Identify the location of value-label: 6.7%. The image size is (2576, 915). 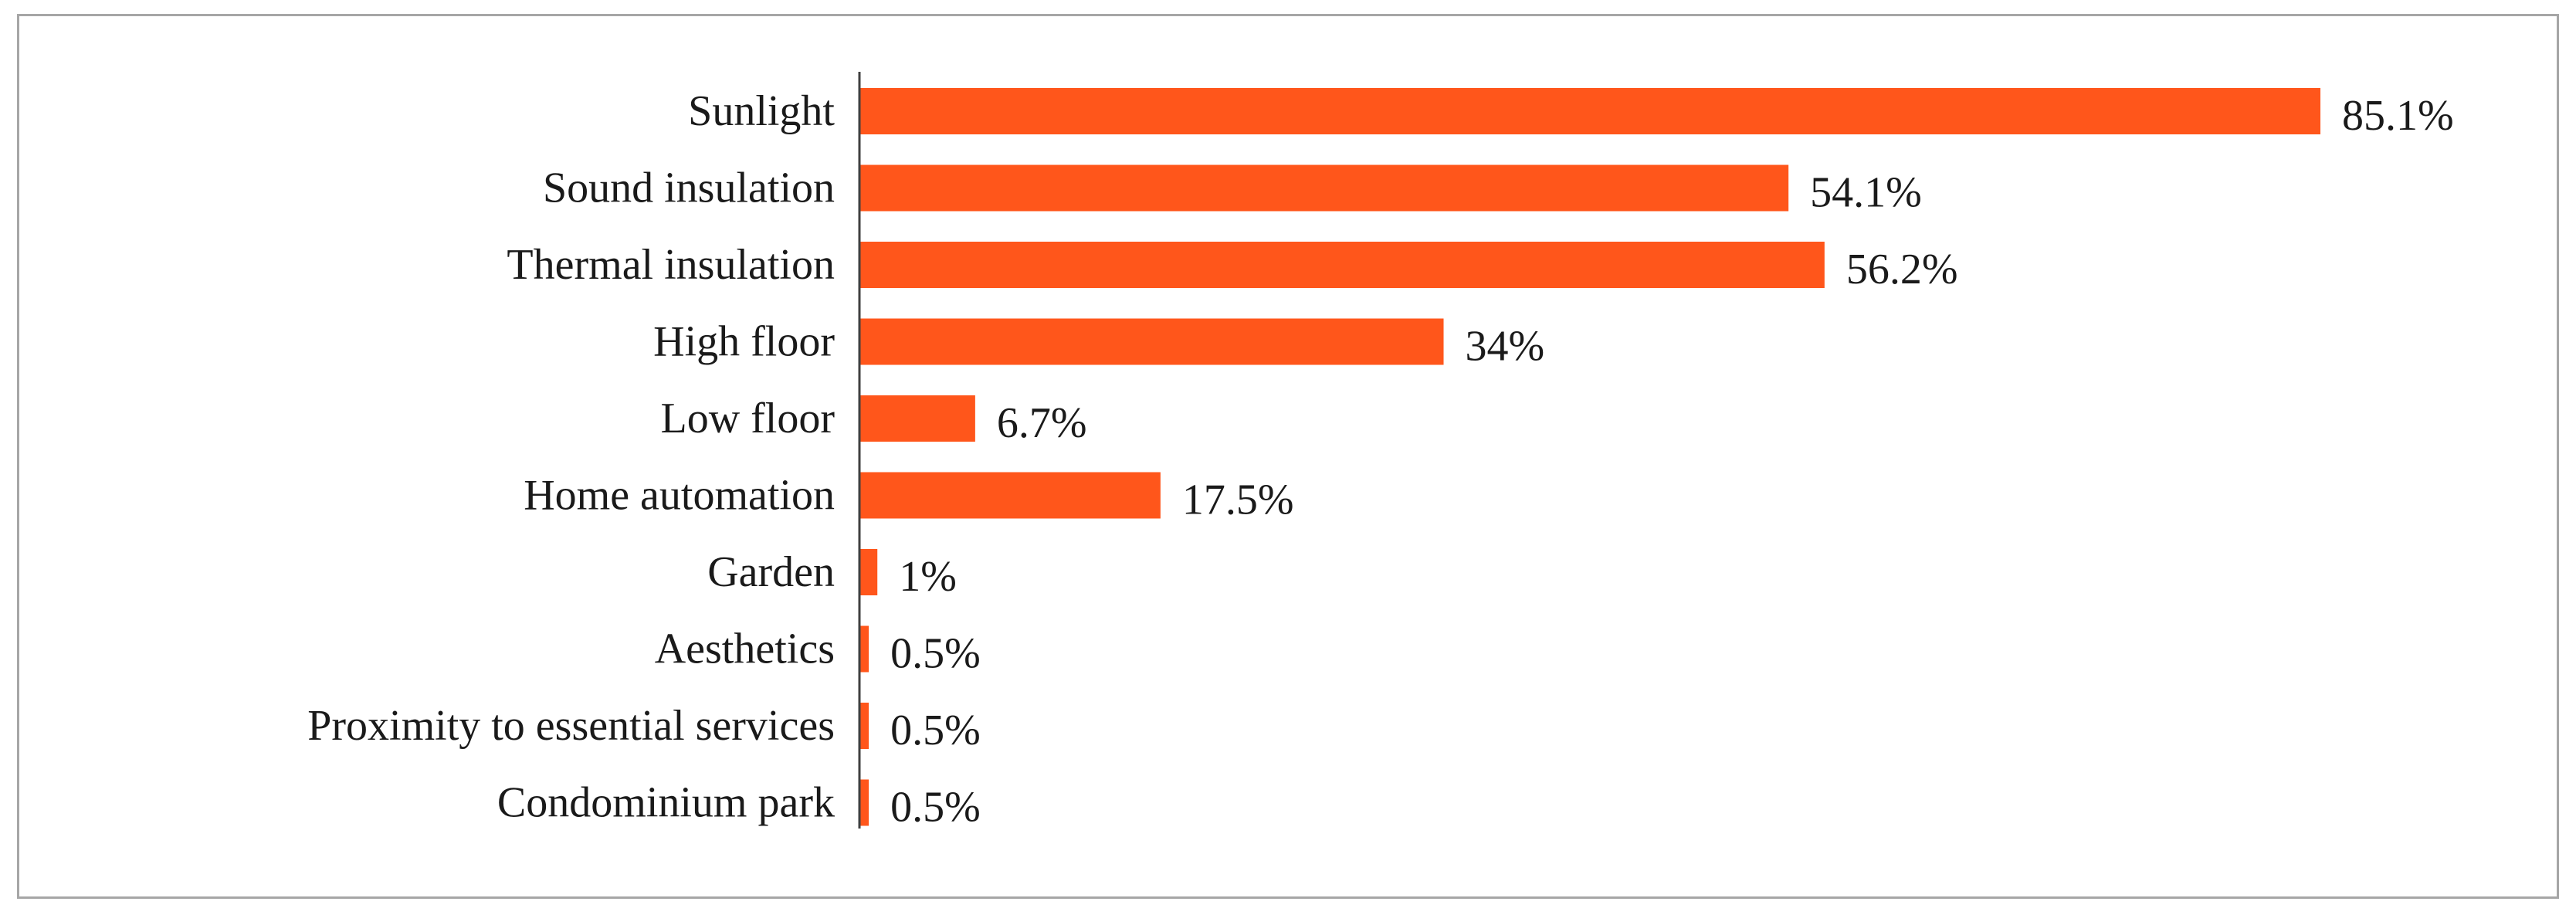
(1042, 423).